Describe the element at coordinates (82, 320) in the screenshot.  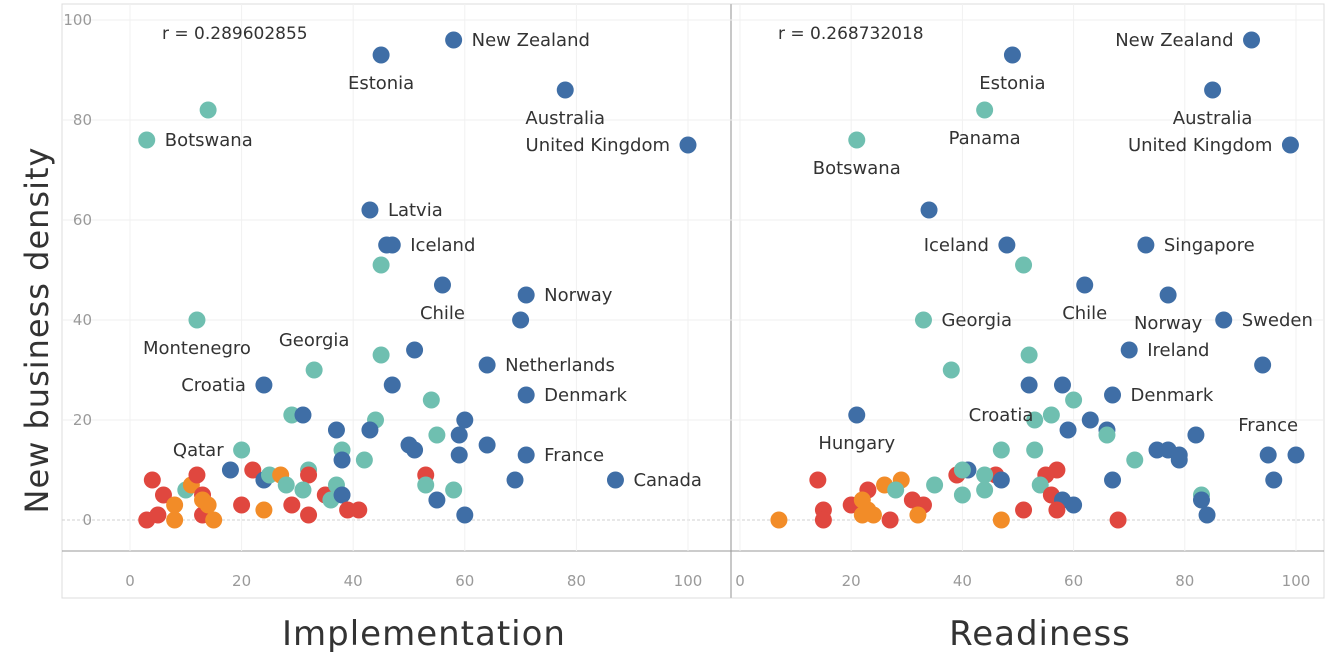
I see `y-tick-label: 40` at that location.